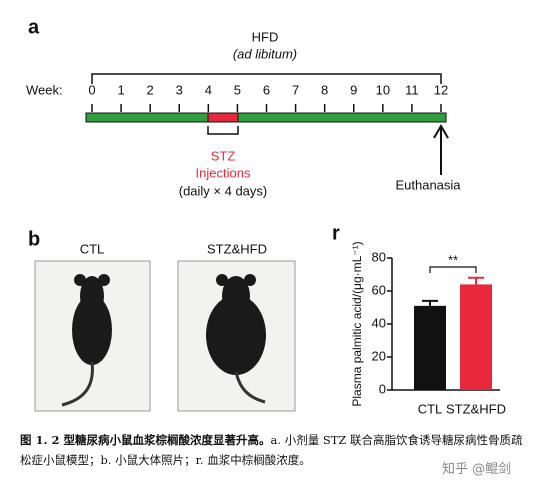 This screenshot has height=495, width=546. Describe the element at coordinates (91, 89) in the screenshot. I see `week-number: 0` at that location.